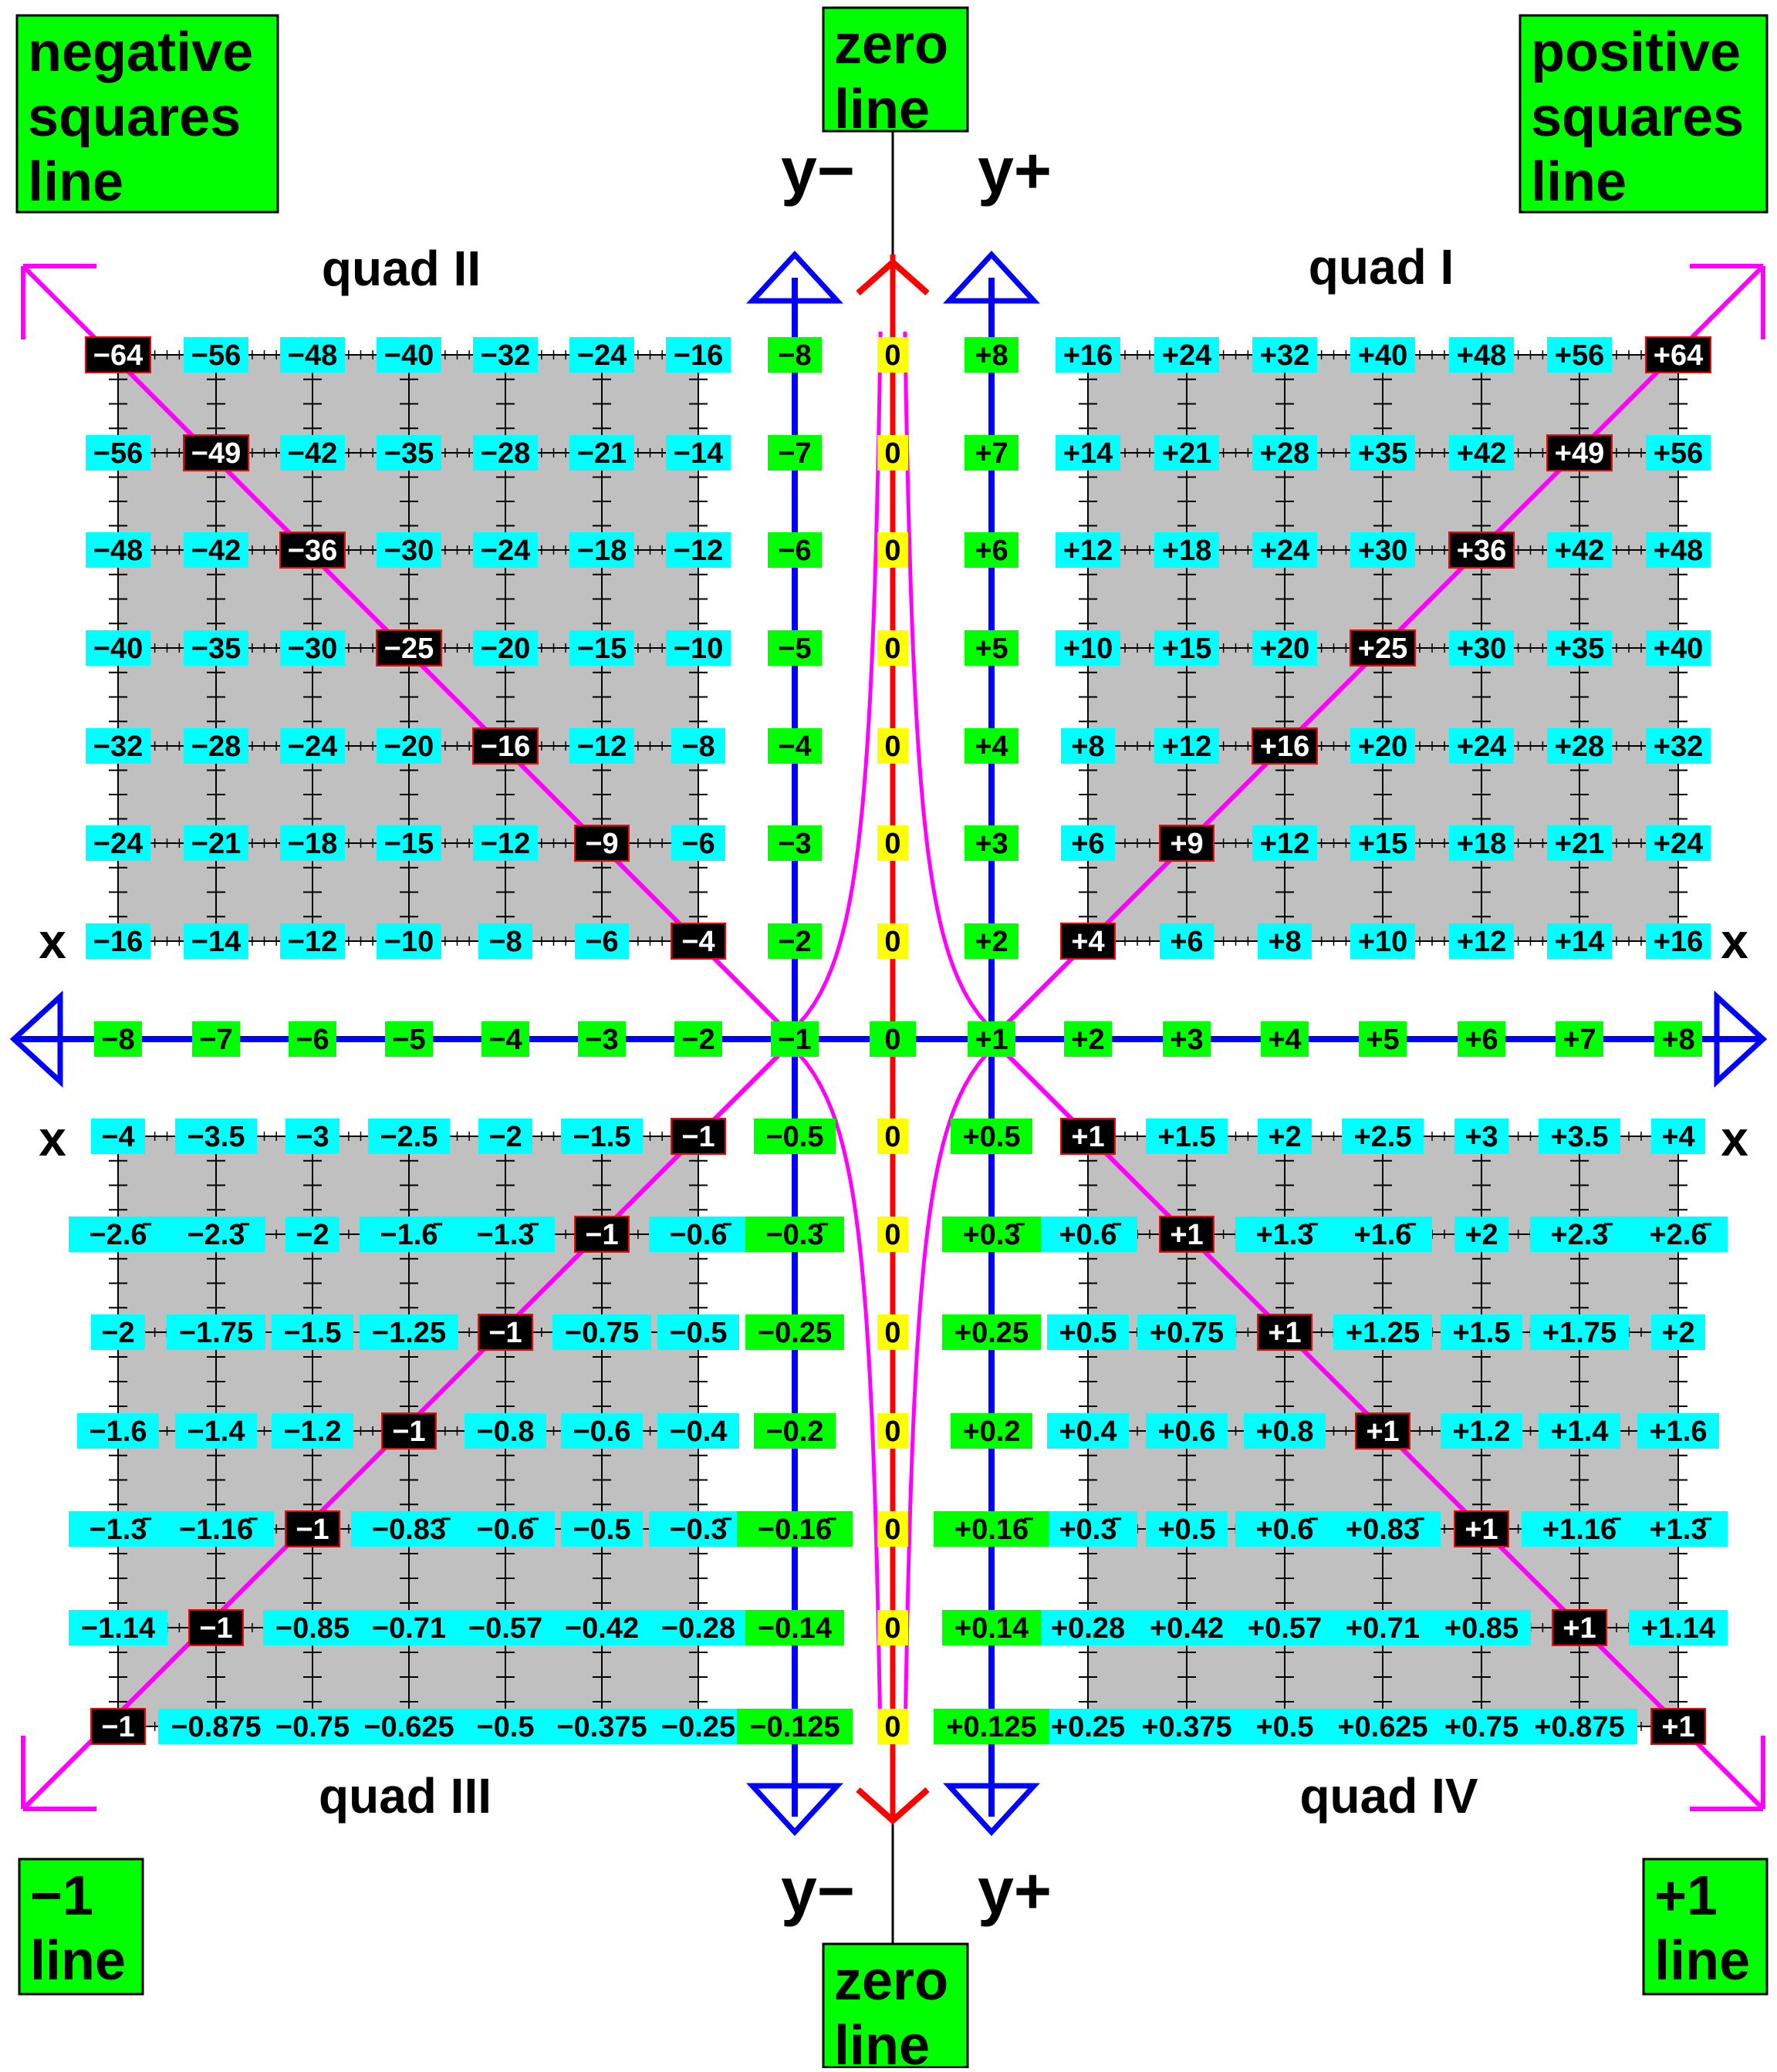 This screenshot has width=1777, height=2072. Describe the element at coordinates (602, 551) in the screenshot. I see `label-text: −18` at that location.